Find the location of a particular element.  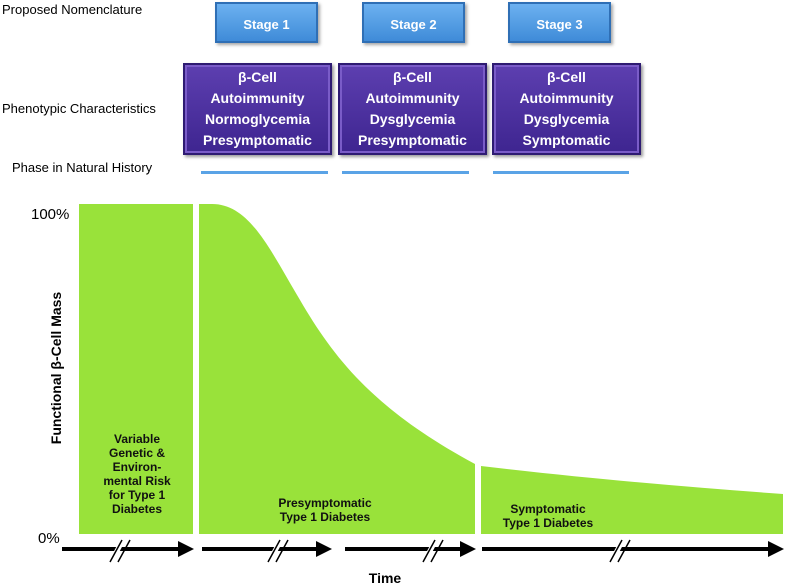

y-axis-bottom-label: 0% is located at coordinates (49, 538).